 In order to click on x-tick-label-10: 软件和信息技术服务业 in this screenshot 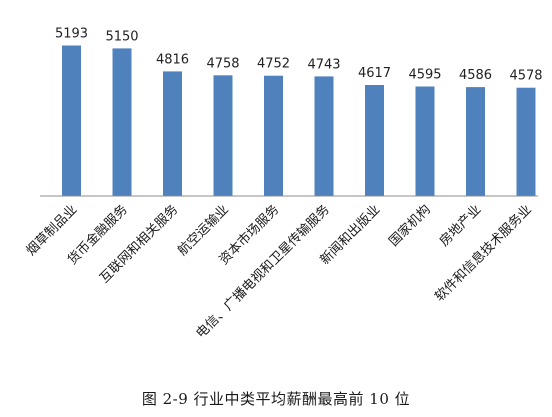, I will do `click(483, 253)`.